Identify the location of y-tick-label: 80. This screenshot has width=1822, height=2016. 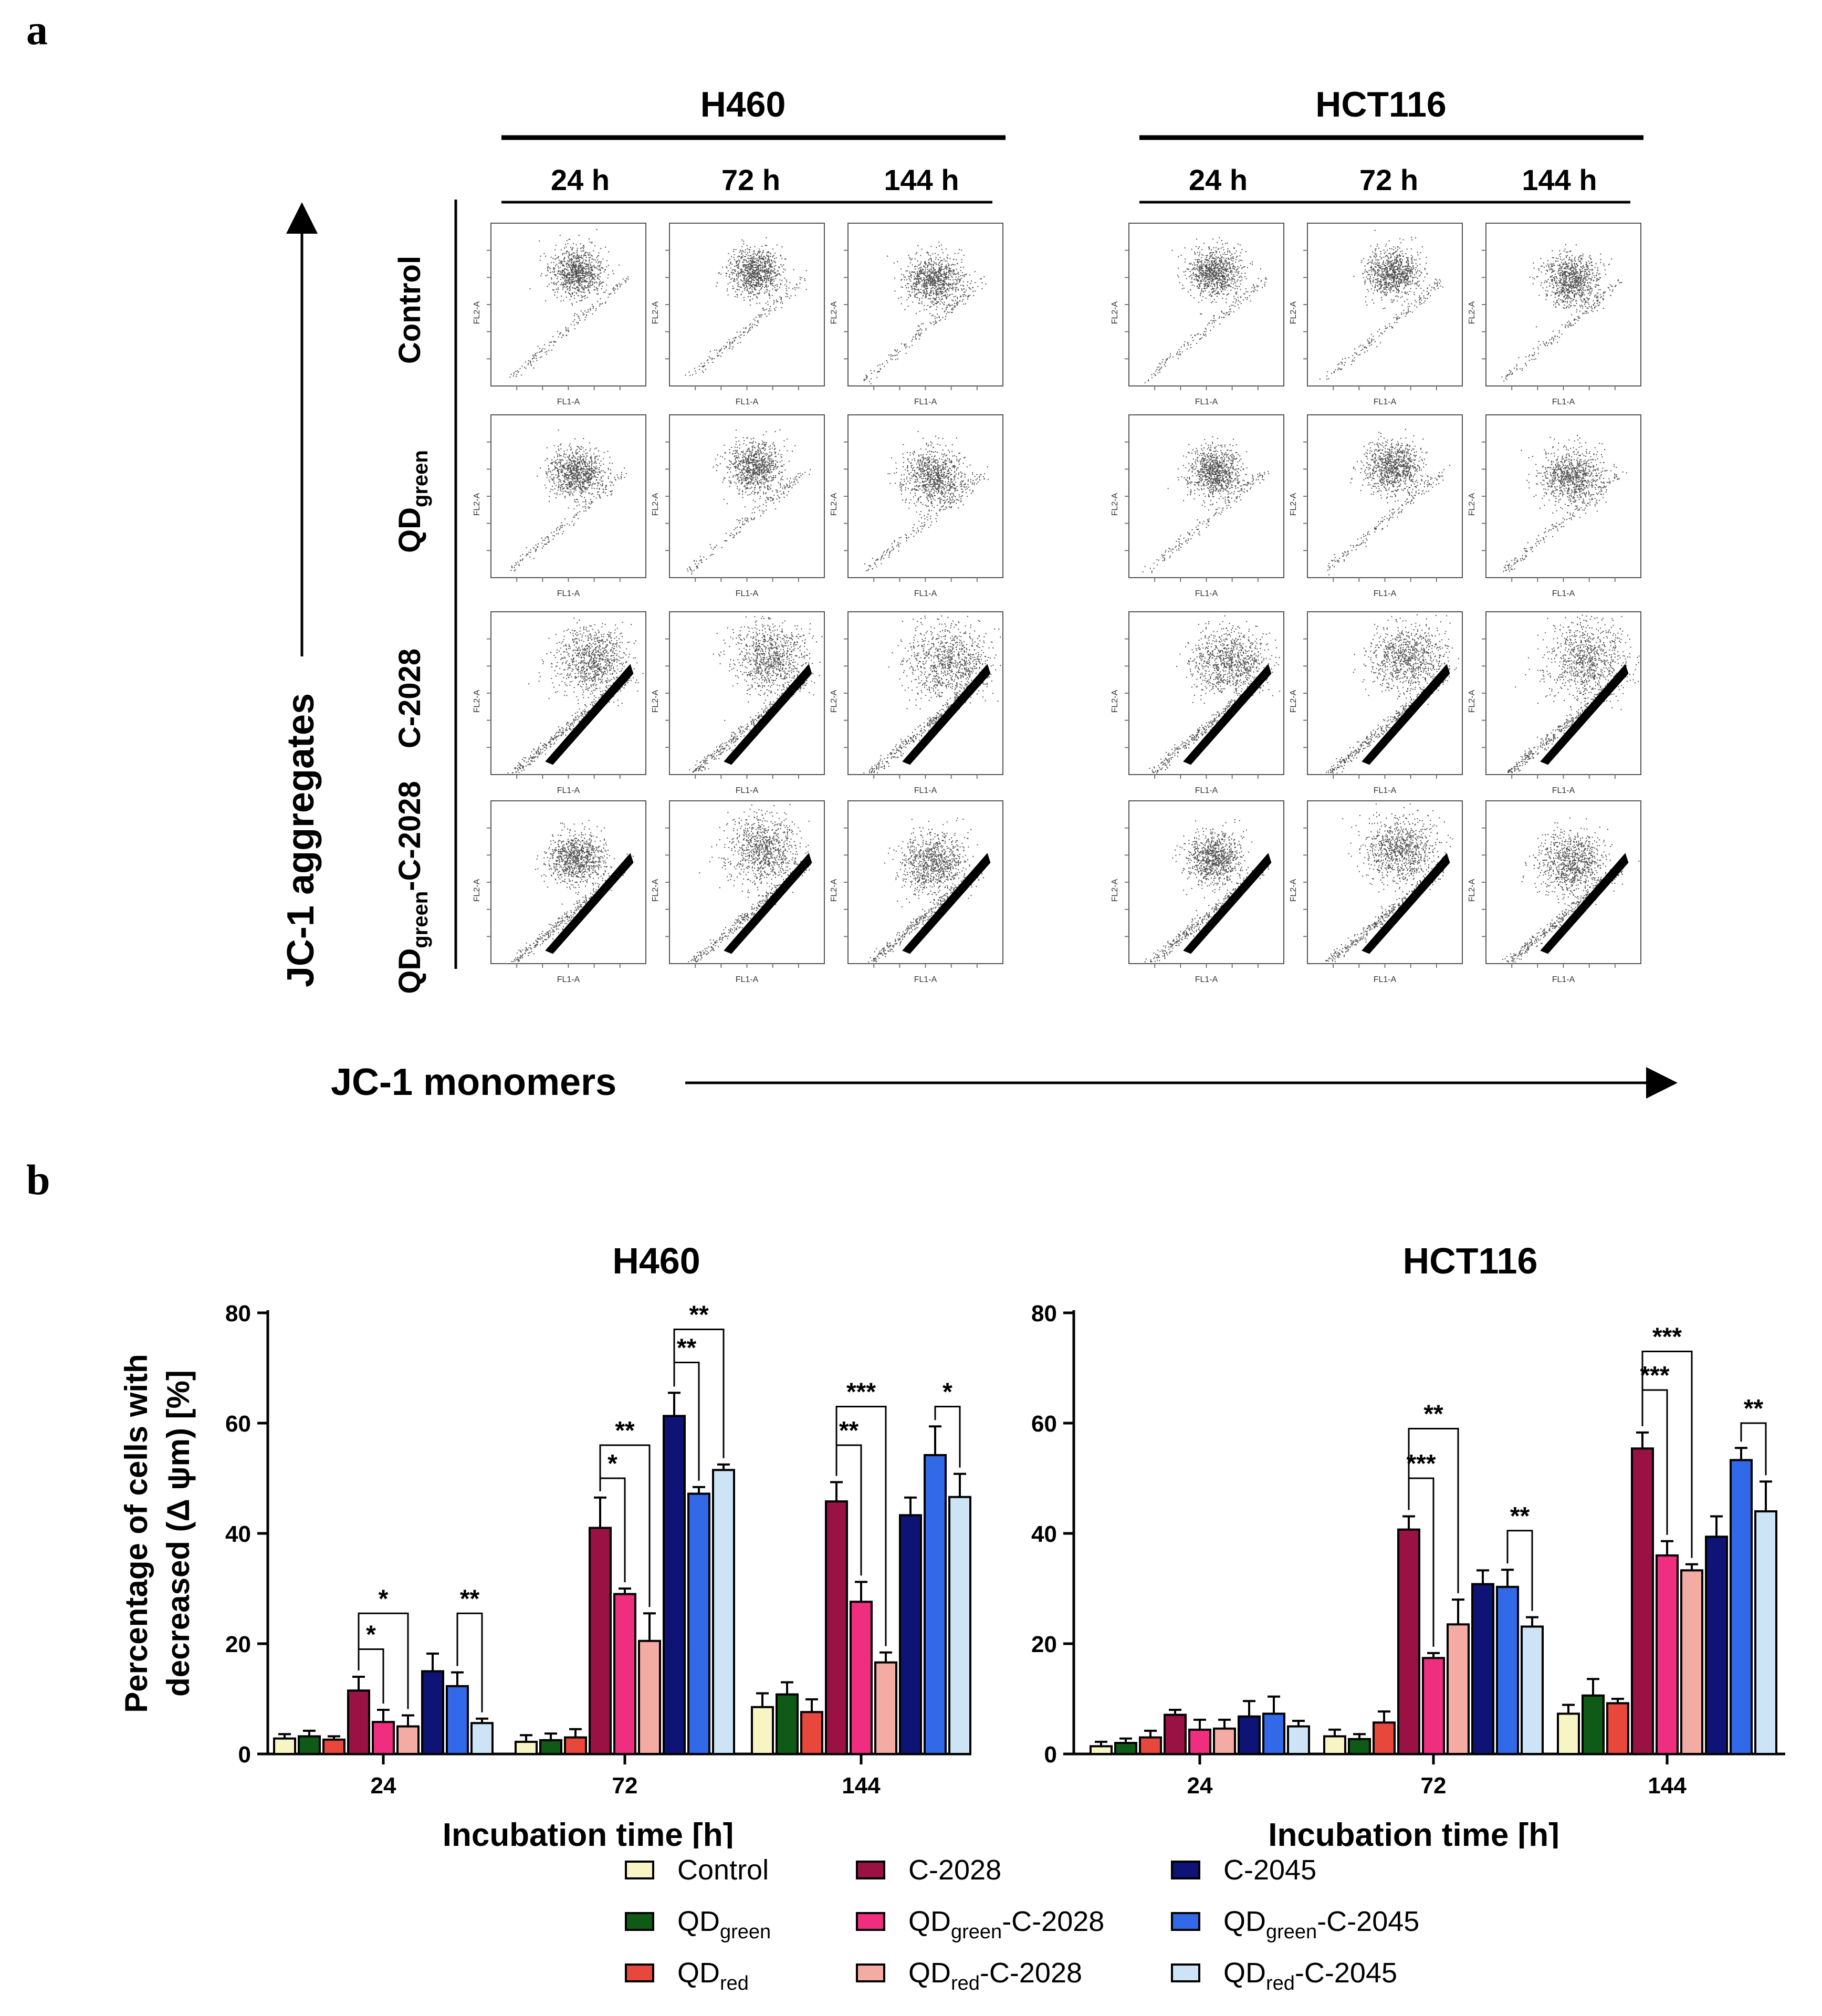
(238, 1313).